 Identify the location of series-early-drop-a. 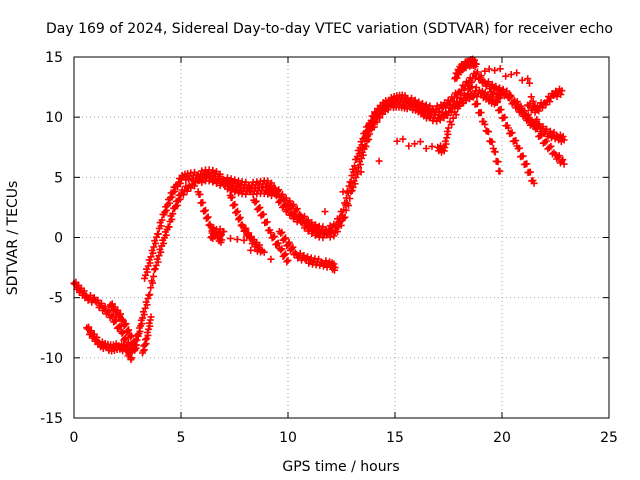
(123, 326).